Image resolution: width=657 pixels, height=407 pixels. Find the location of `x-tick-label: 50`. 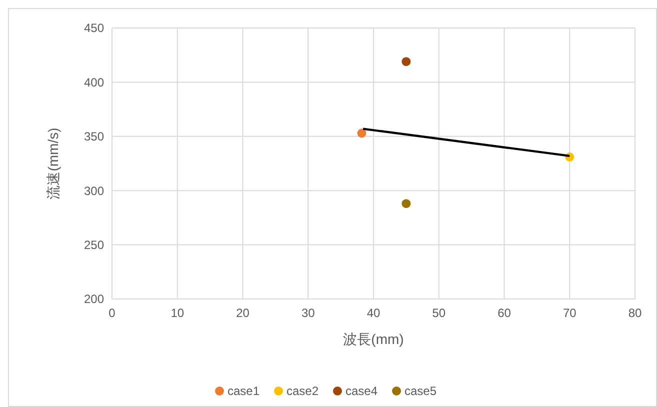

x-tick-label: 50 is located at coordinates (439, 313).